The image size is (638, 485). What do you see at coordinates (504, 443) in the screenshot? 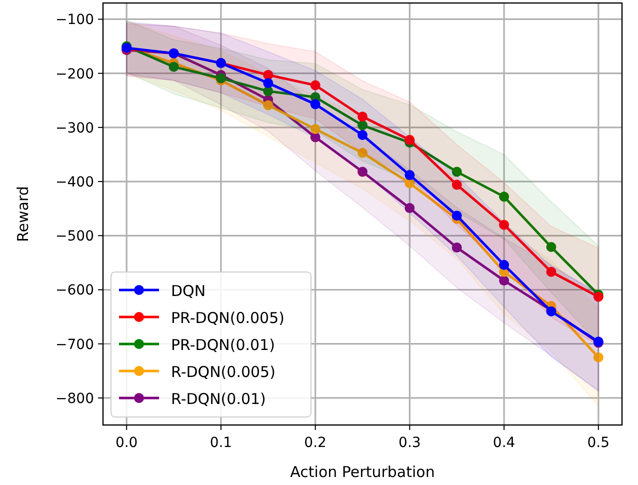
I see `x-tick-label: 0.4` at bounding box center [504, 443].